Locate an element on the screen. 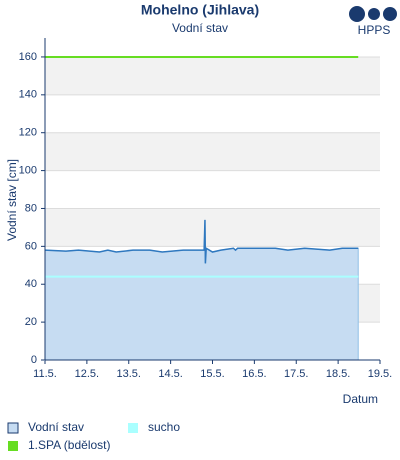 This screenshot has height=460, width=400. x-tick-label: 18.5. is located at coordinates (338, 374).